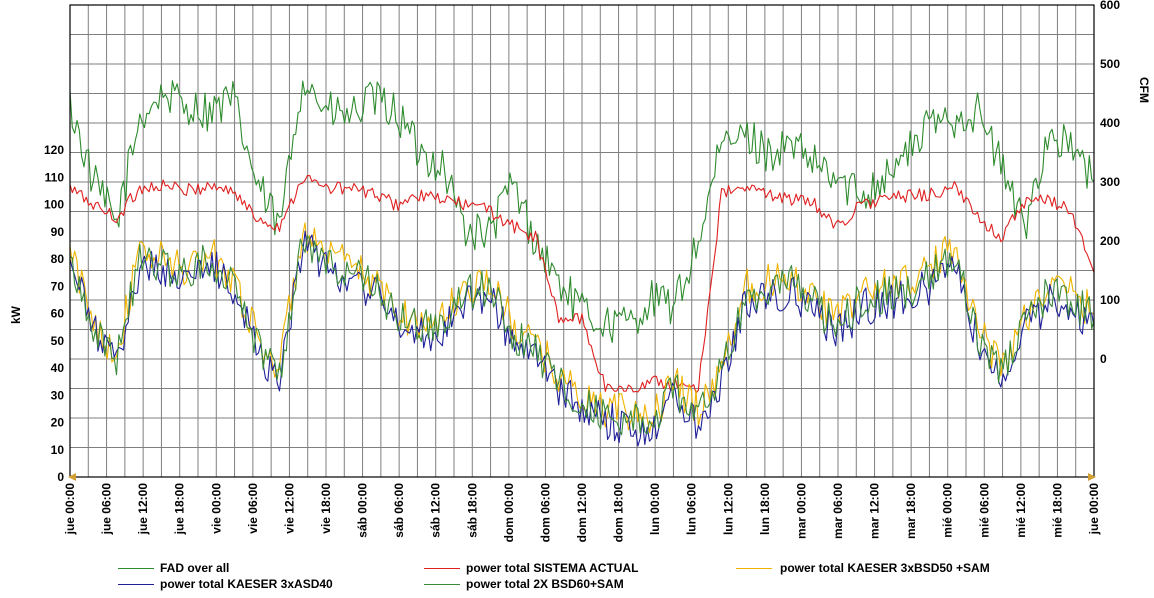  Describe the element at coordinates (326, 508) in the screenshot. I see `x-tick-label: vie 18:00` at that location.